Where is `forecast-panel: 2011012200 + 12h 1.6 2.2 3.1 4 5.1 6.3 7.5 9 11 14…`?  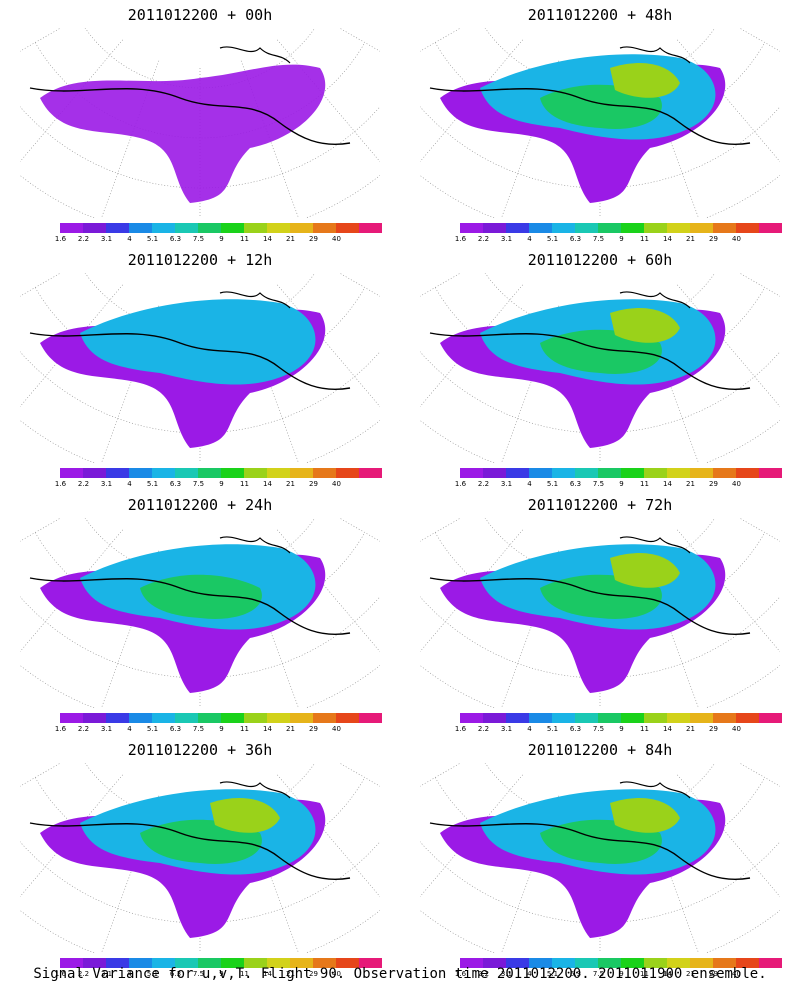 forecast-panel: 2011012200 + 12h 1.6 2.2 3.1 4 5.1 6.3 7.5 9 11 14… is located at coordinates (200, 367).